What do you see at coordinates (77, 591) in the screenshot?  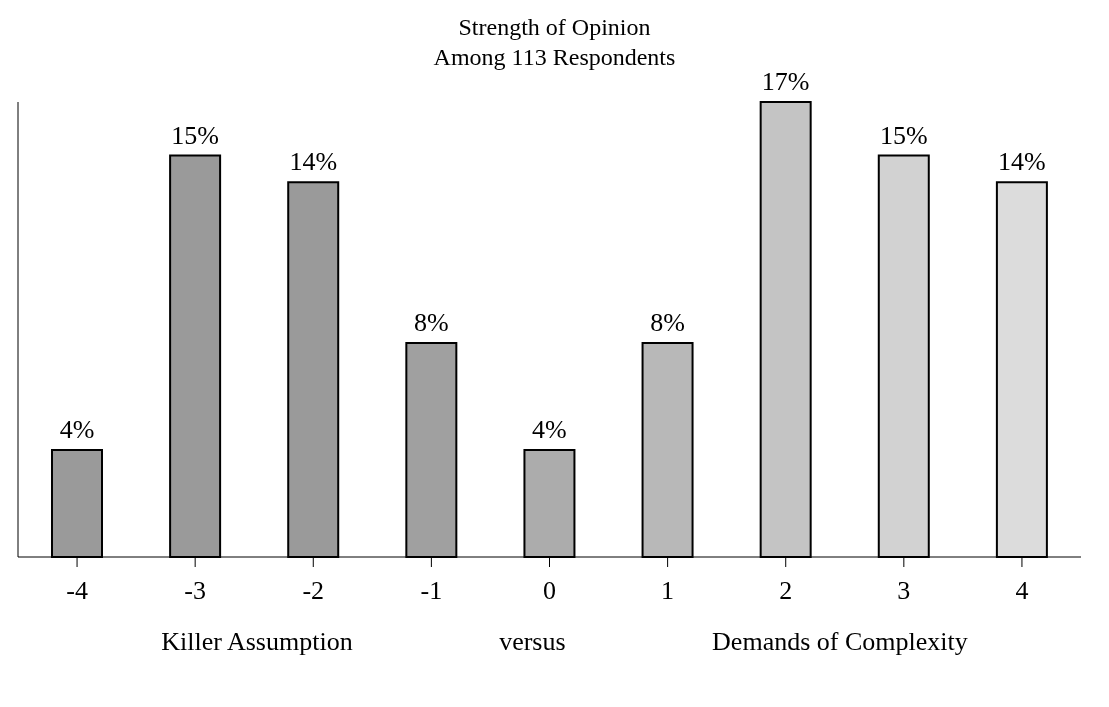 I see `x-tick-label: -4` at bounding box center [77, 591].